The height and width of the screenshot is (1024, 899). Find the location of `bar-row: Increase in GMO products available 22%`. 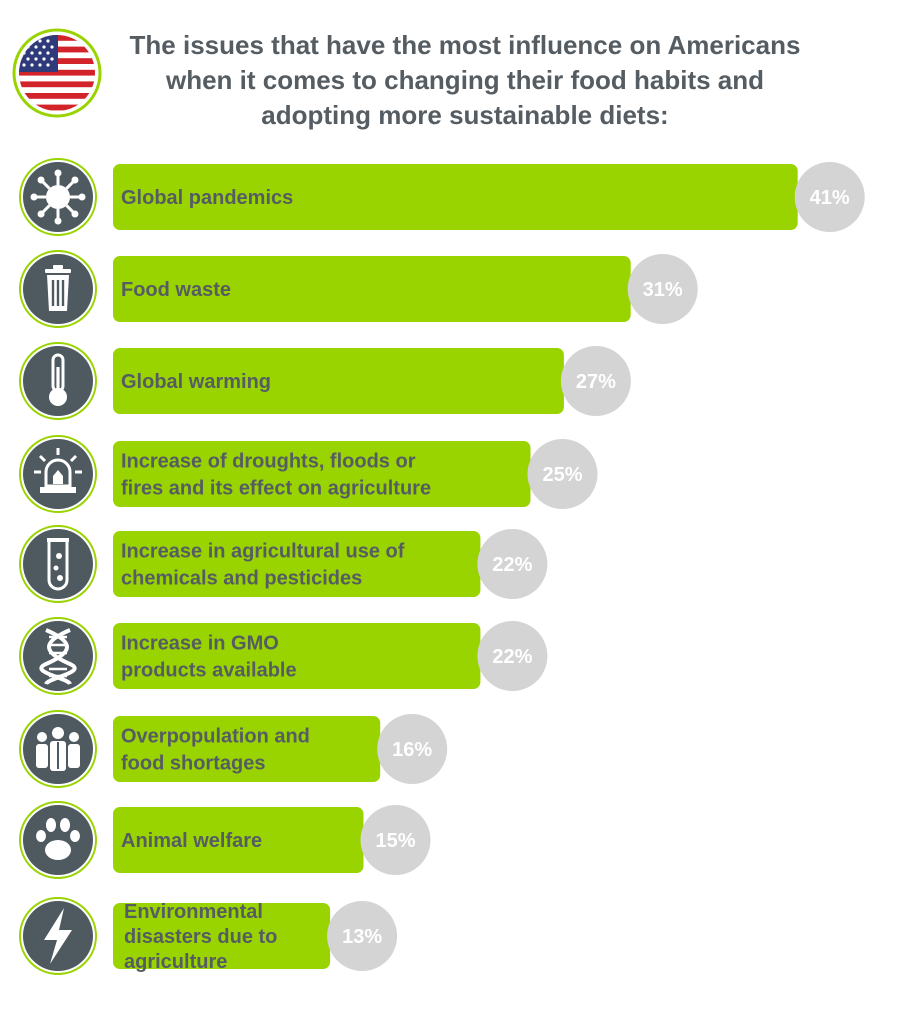

bar-row: Increase in GMO products available 22% is located at coordinates (283, 656).